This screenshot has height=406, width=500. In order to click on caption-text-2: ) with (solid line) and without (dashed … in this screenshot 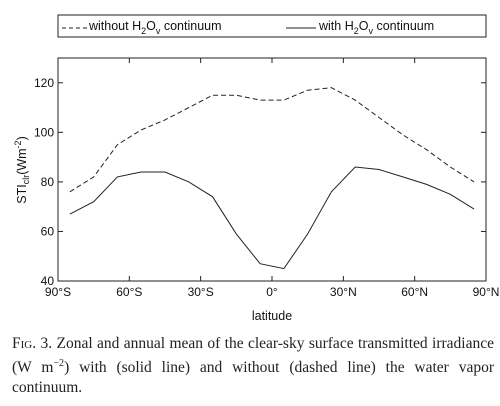, I will do `click(253, 378)`.